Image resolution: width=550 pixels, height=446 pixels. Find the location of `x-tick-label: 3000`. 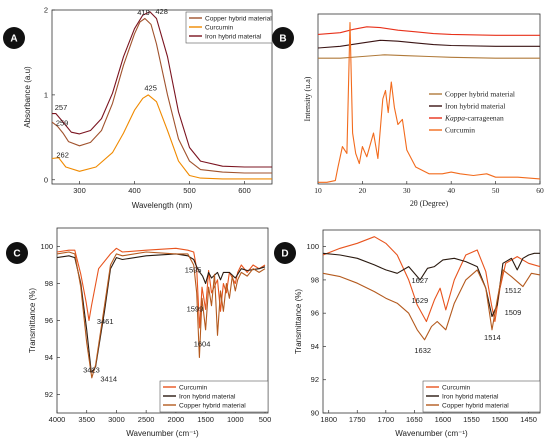

x-tick-label: 3000 is located at coordinates (116, 419).